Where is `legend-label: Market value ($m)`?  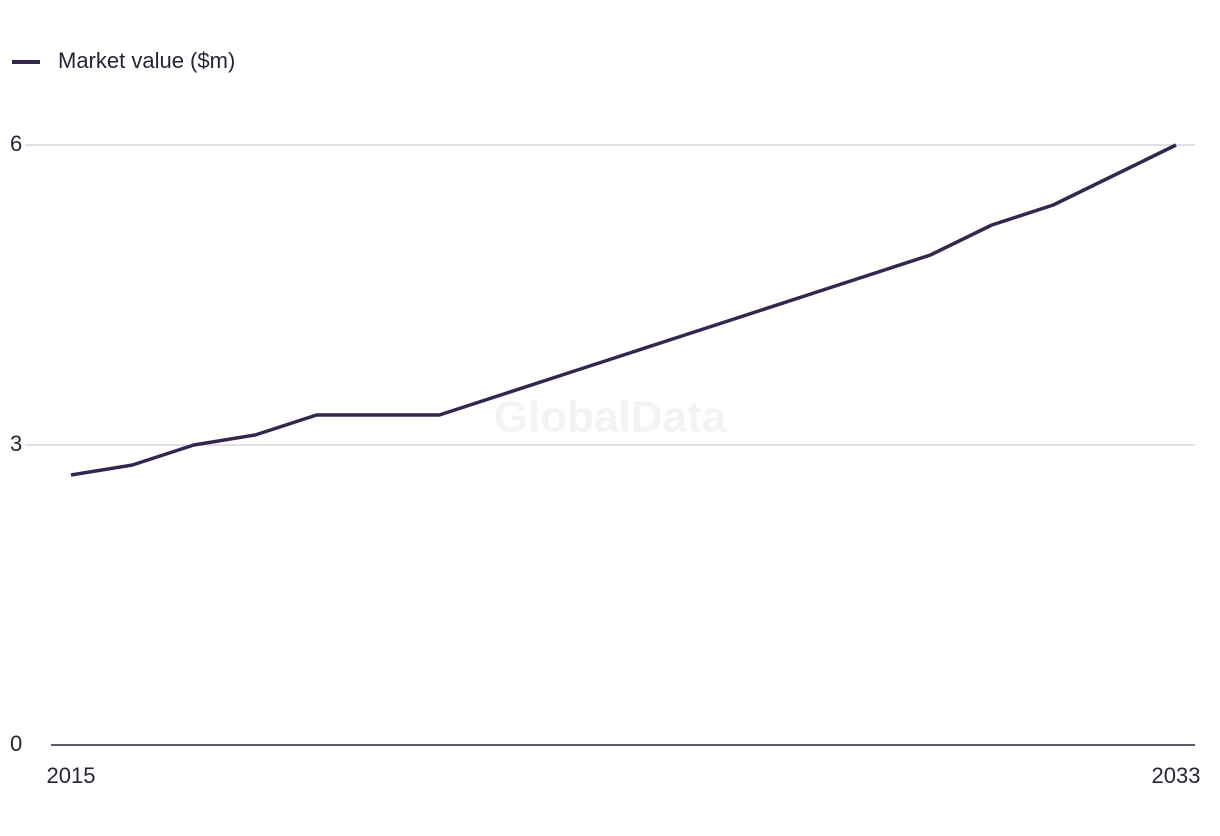
legend-label: Market value ($m) is located at coordinates (146, 60).